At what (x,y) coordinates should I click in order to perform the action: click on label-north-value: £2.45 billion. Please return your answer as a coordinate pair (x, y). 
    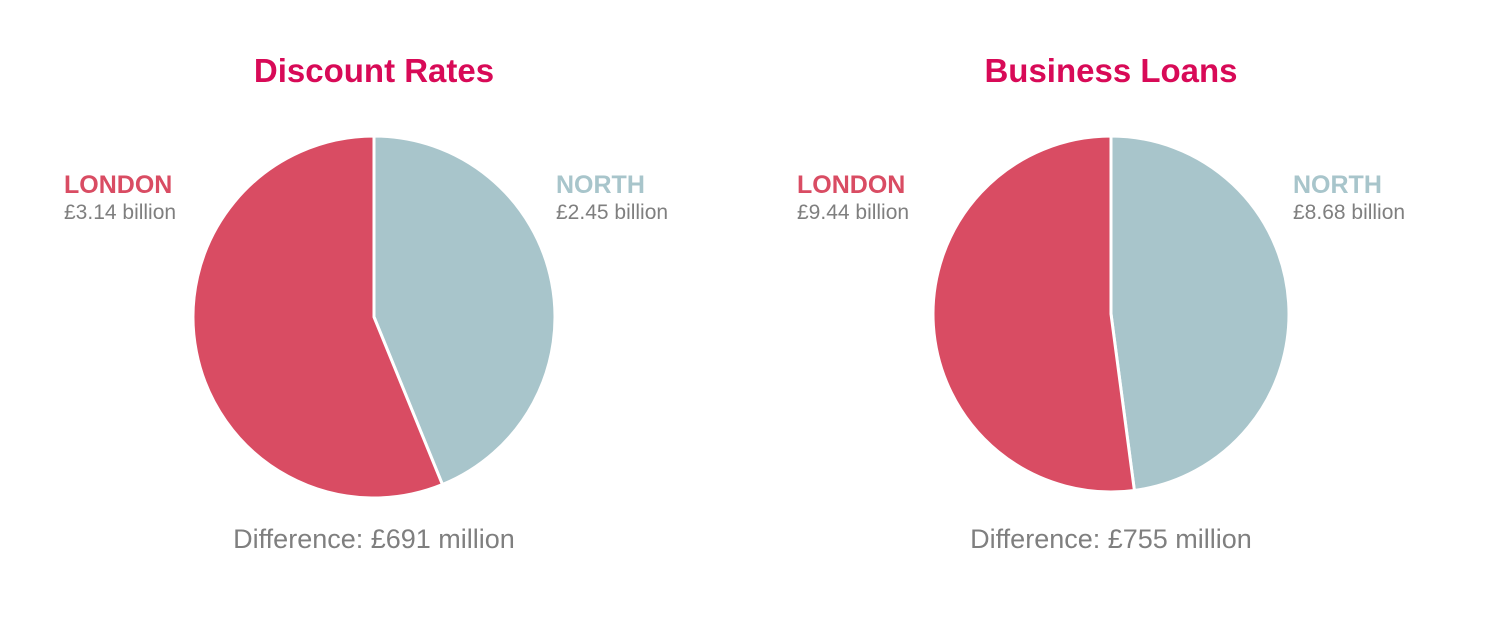
    Looking at the image, I should click on (612, 212).